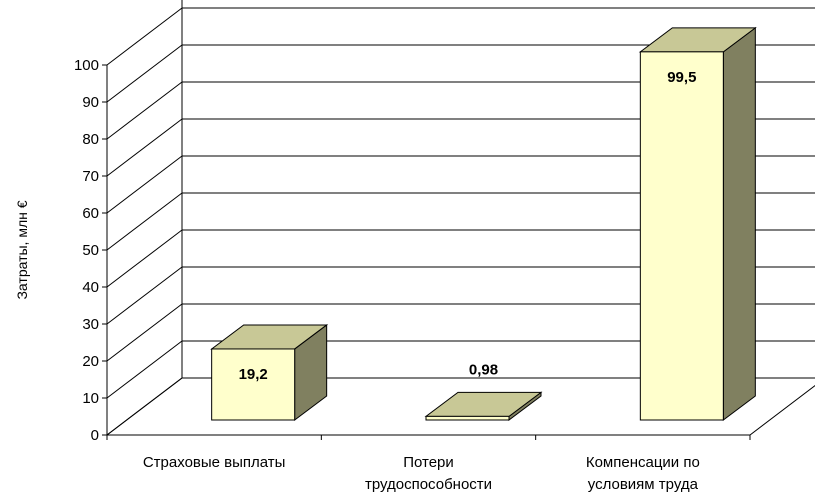 The height and width of the screenshot is (494, 815). I want to click on bar-top, so click(483, 404).